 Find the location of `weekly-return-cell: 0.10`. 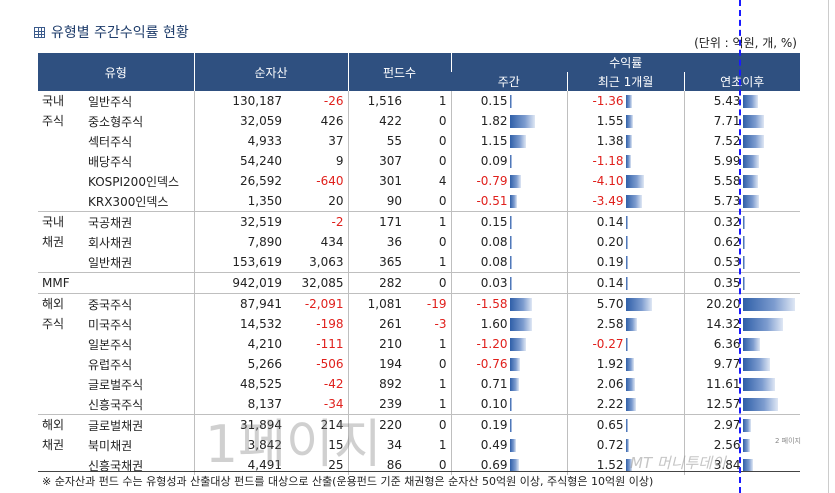

weekly-return-cell: 0.10 is located at coordinates (509, 404).